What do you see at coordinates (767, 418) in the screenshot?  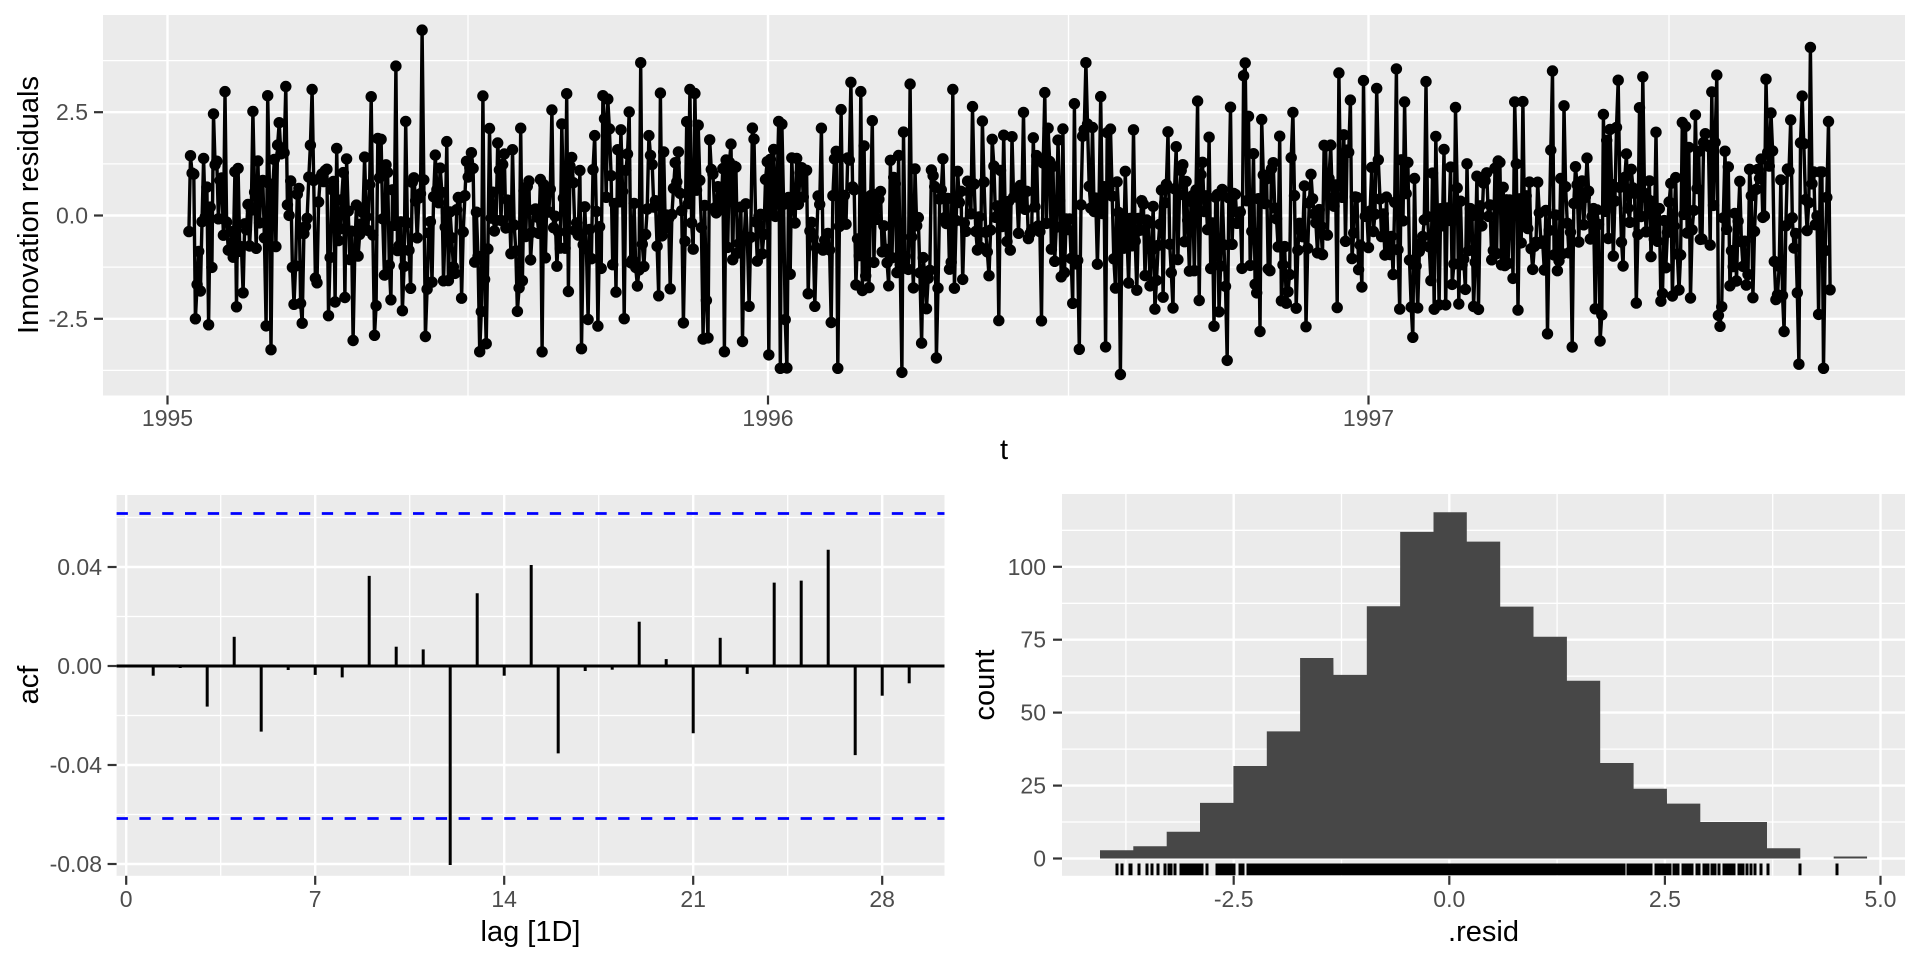 I see `svg-text: 1996` at bounding box center [767, 418].